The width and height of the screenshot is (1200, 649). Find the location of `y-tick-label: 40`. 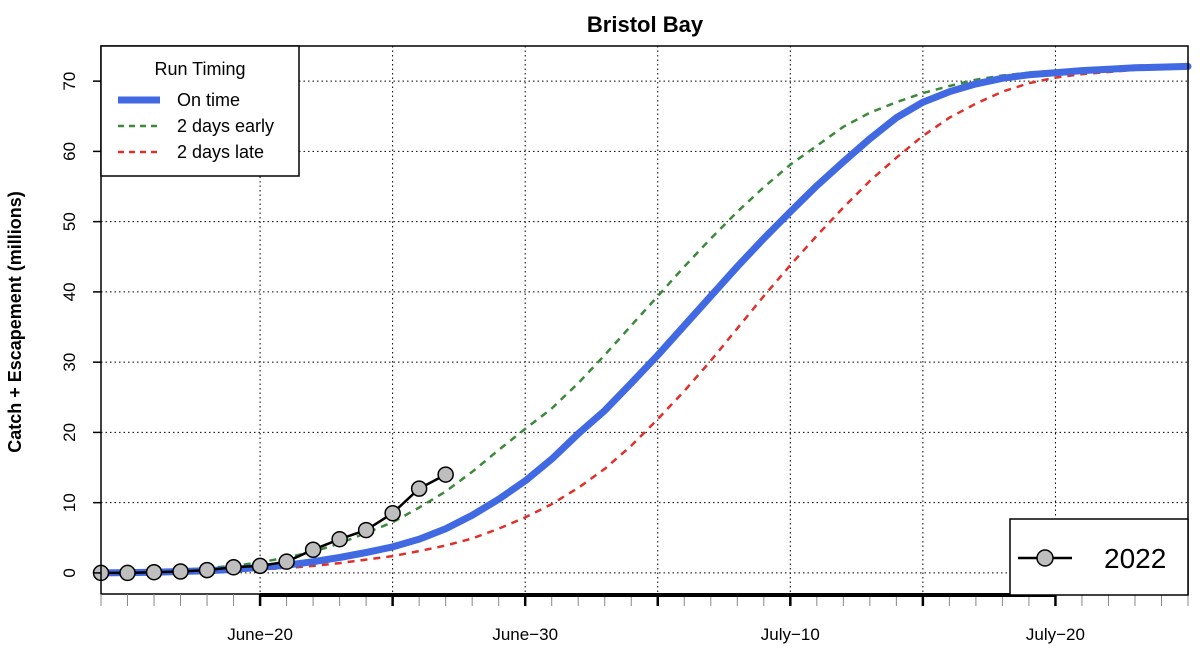

y-tick-label: 40 is located at coordinates (69, 291).